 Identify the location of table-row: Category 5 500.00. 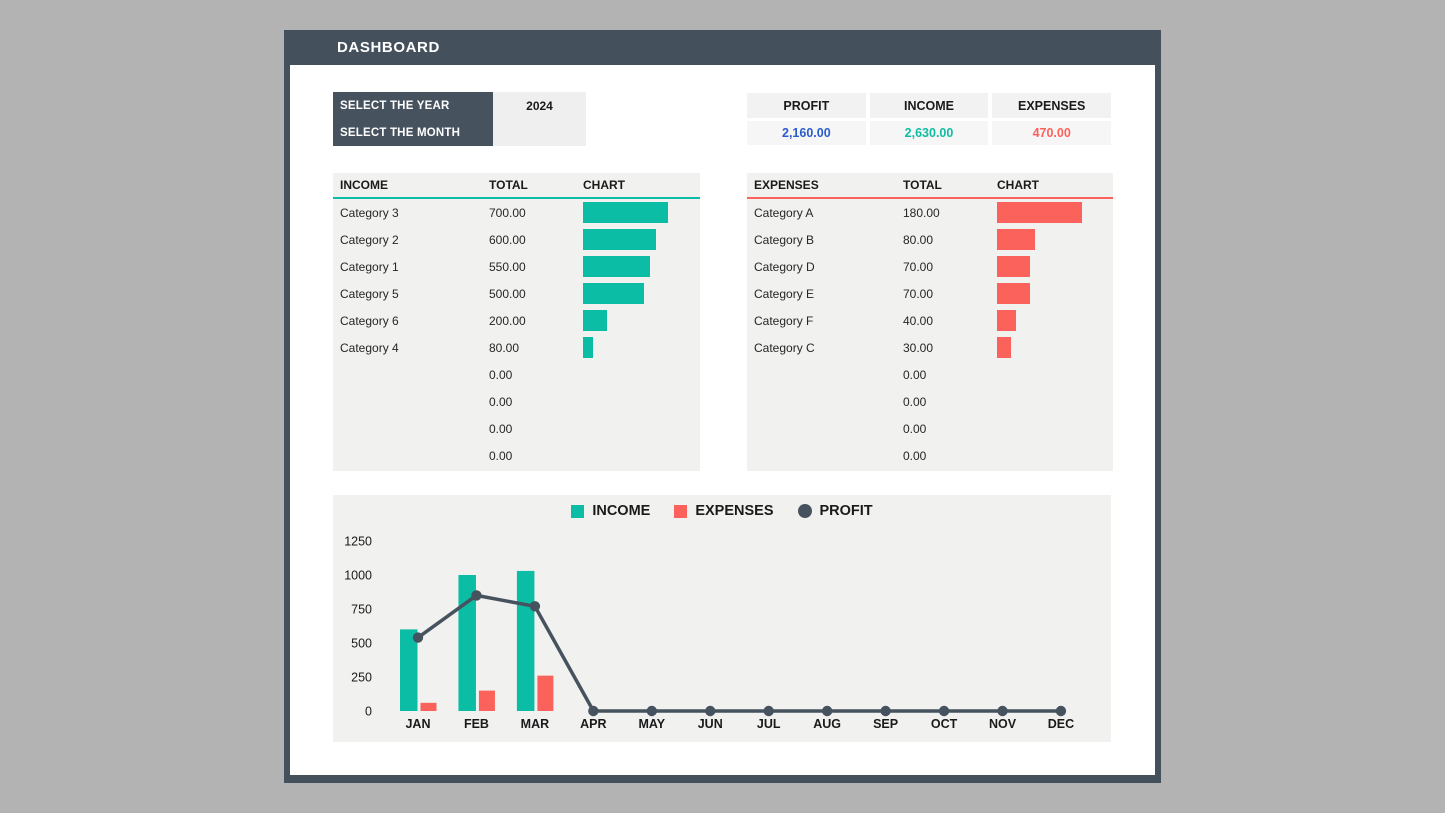
(516, 293).